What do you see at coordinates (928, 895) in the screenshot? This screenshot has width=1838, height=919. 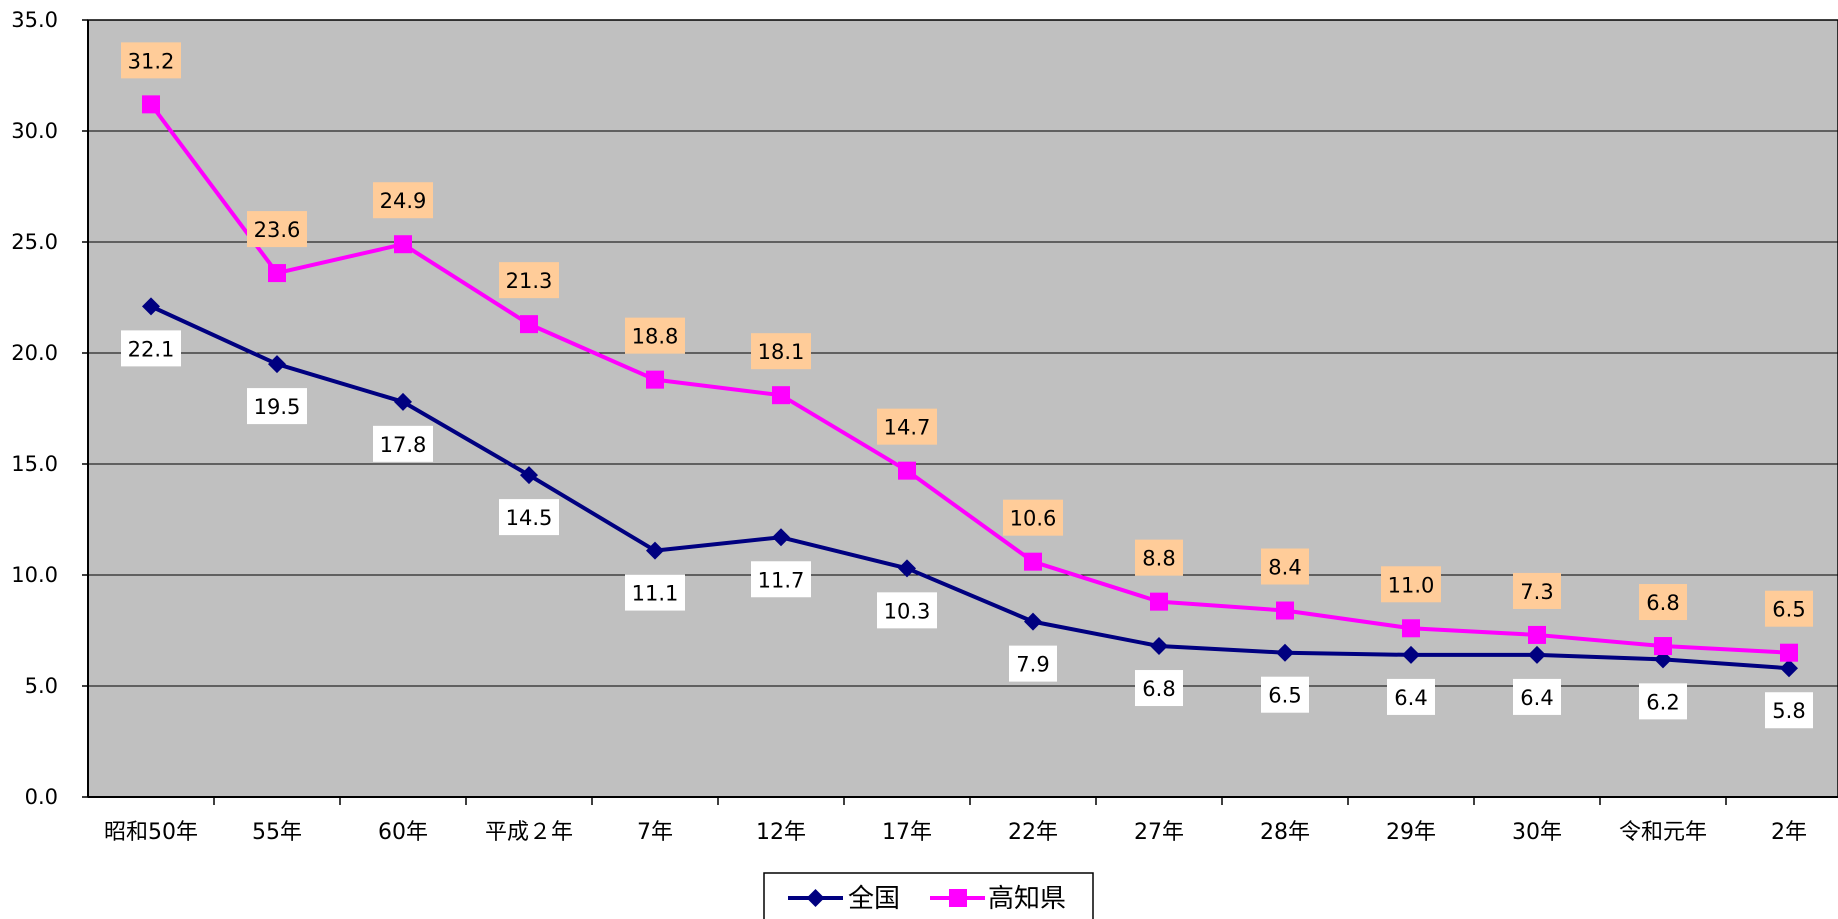 I see `legend: 全国 高知県` at bounding box center [928, 895].